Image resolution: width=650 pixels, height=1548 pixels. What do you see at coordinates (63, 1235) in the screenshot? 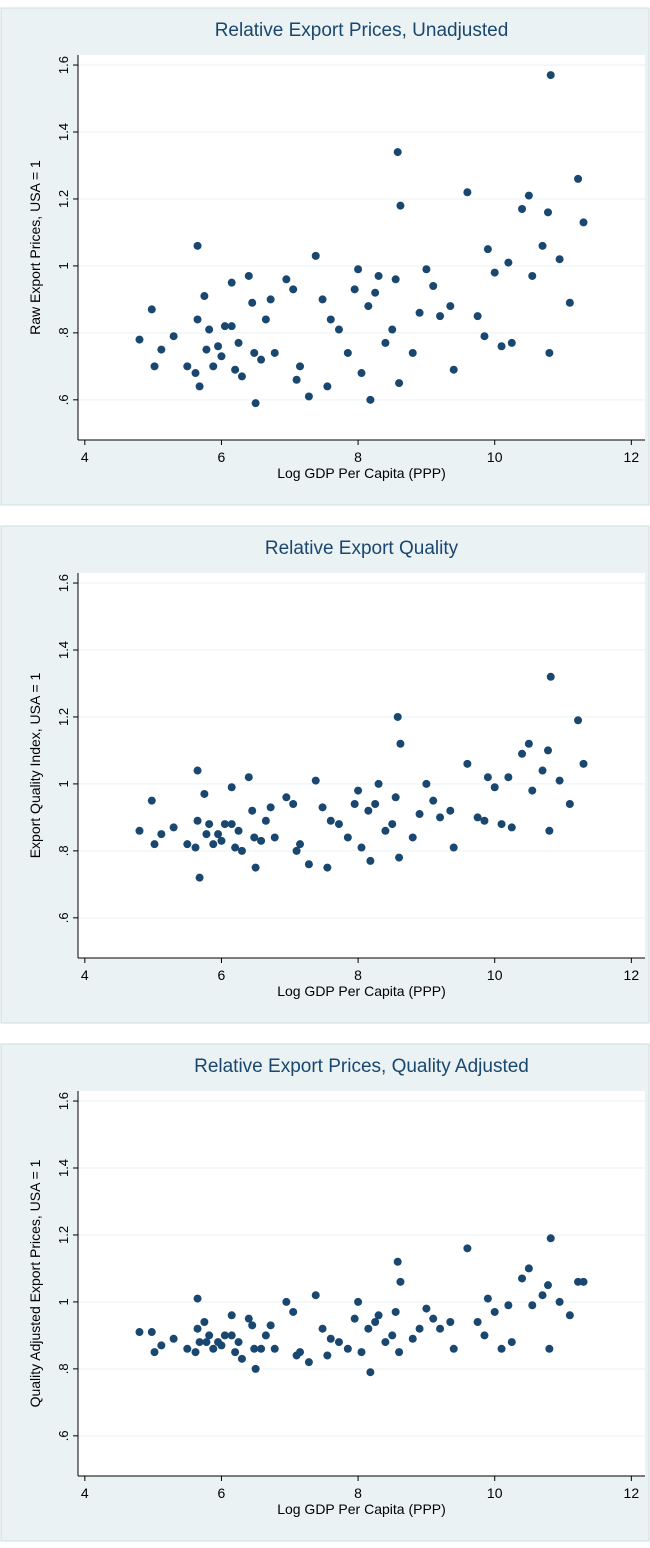
I see `y-tick-label: 1.2` at bounding box center [63, 1235].